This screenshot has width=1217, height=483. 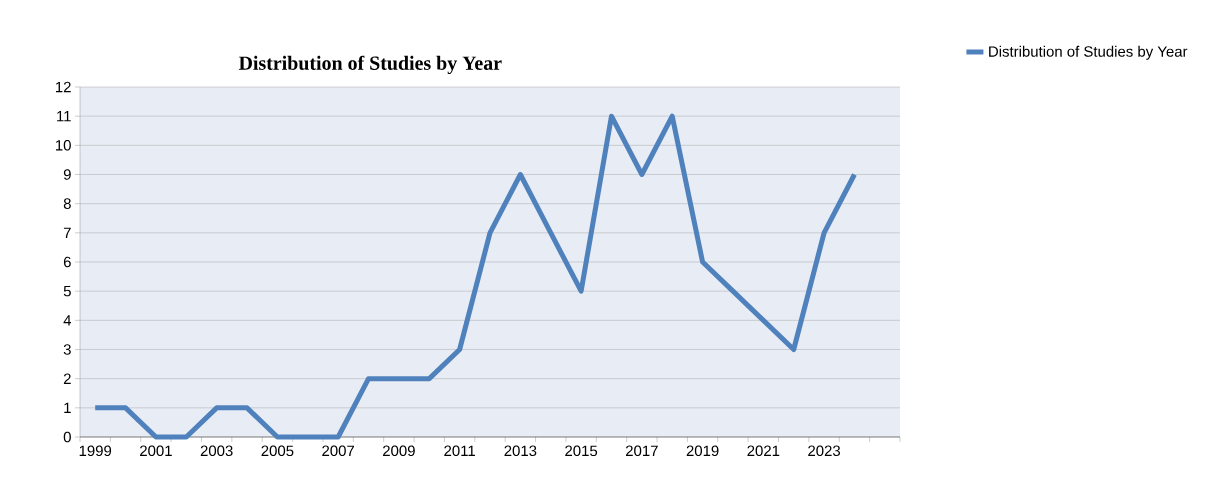 I want to click on y-tick-label: 3, so click(x=67, y=349).